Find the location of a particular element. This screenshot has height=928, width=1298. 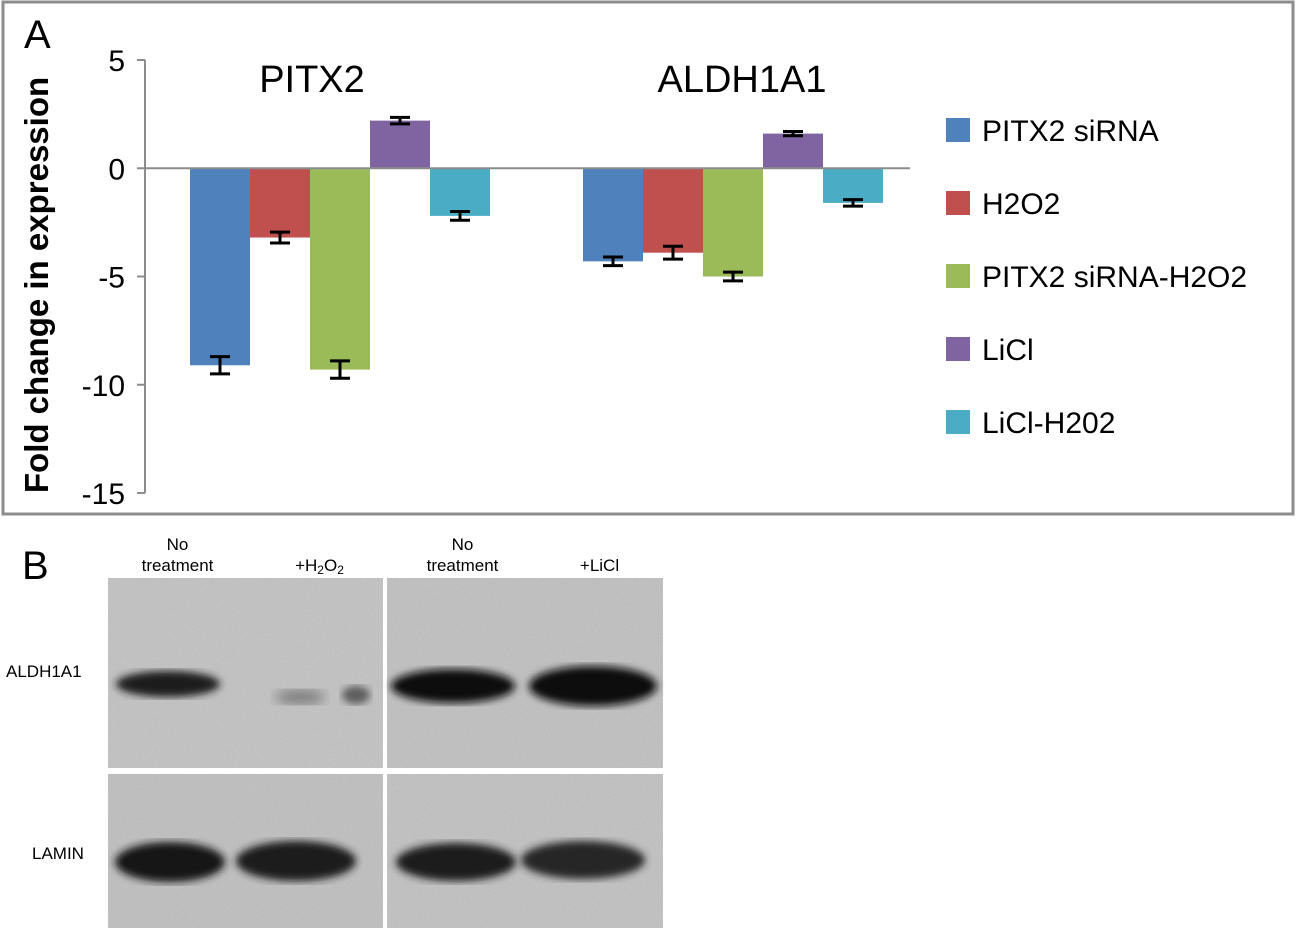

y-axis-title: Fold change in expression is located at coordinates (36, 285).